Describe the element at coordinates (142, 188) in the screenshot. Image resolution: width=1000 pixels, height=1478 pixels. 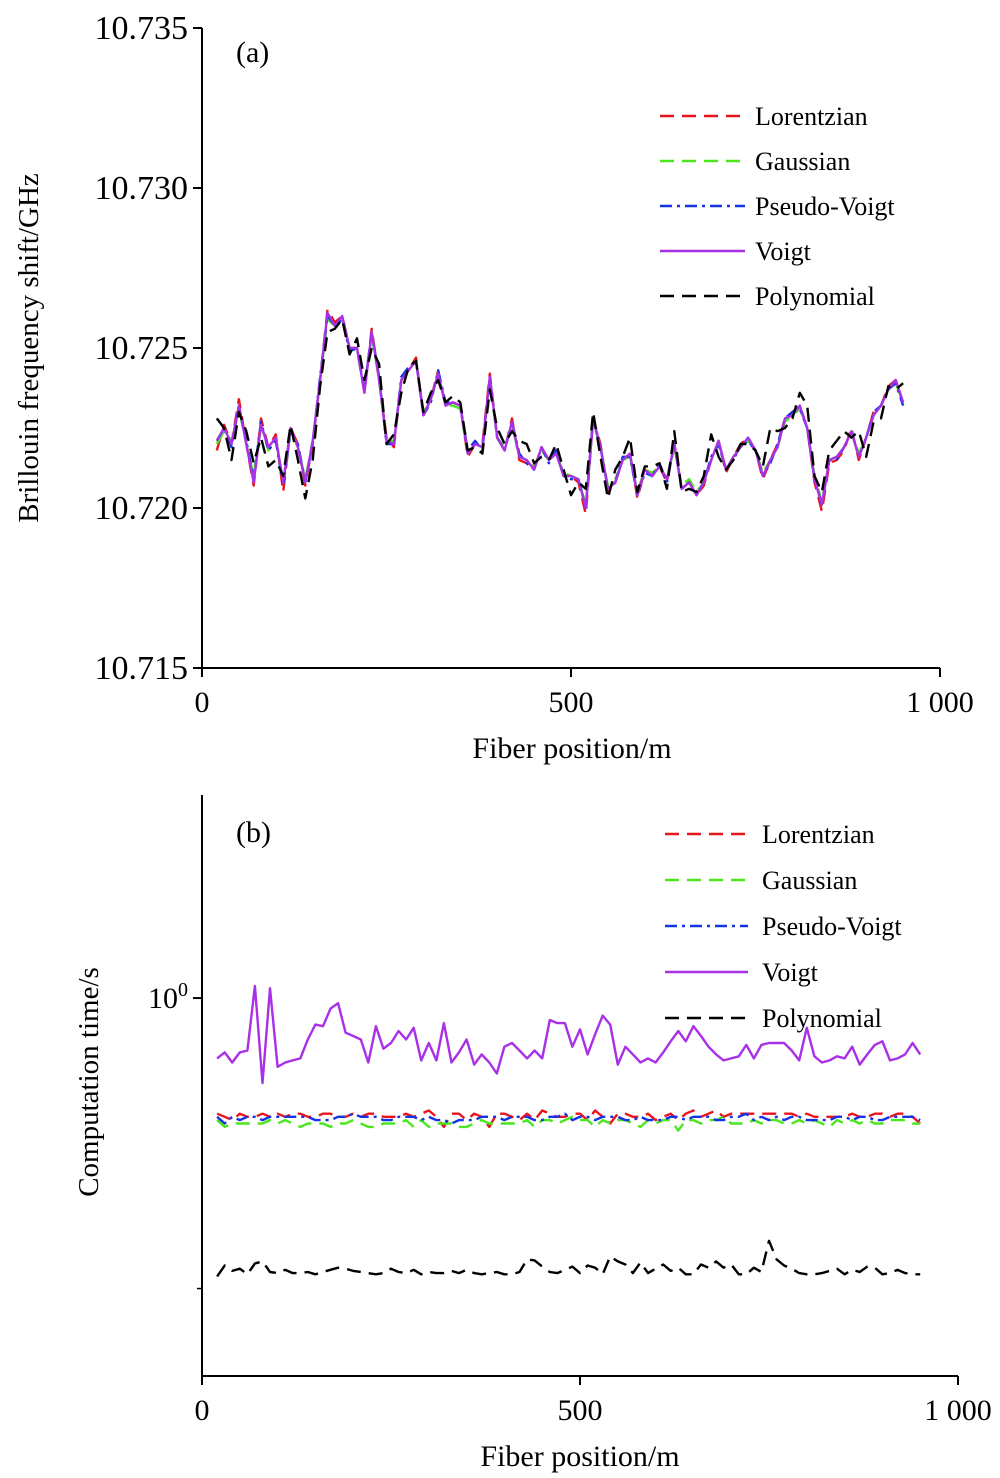
I see `y-tick-label: 10.730` at that location.